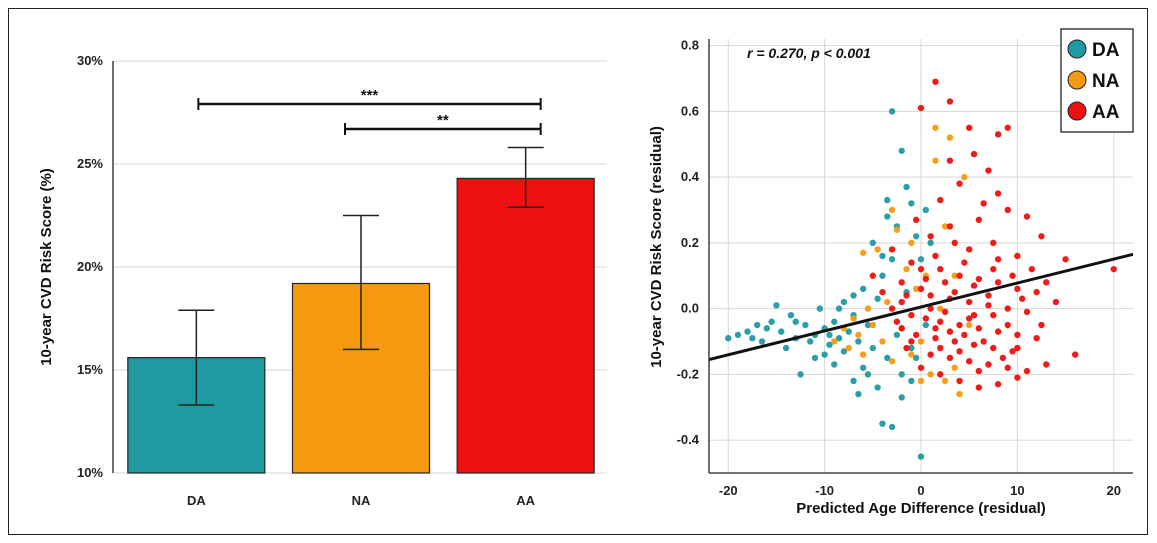  Describe the element at coordinates (920, 490) in the screenshot. I see `scatter-x-tick-label: 0` at that location.